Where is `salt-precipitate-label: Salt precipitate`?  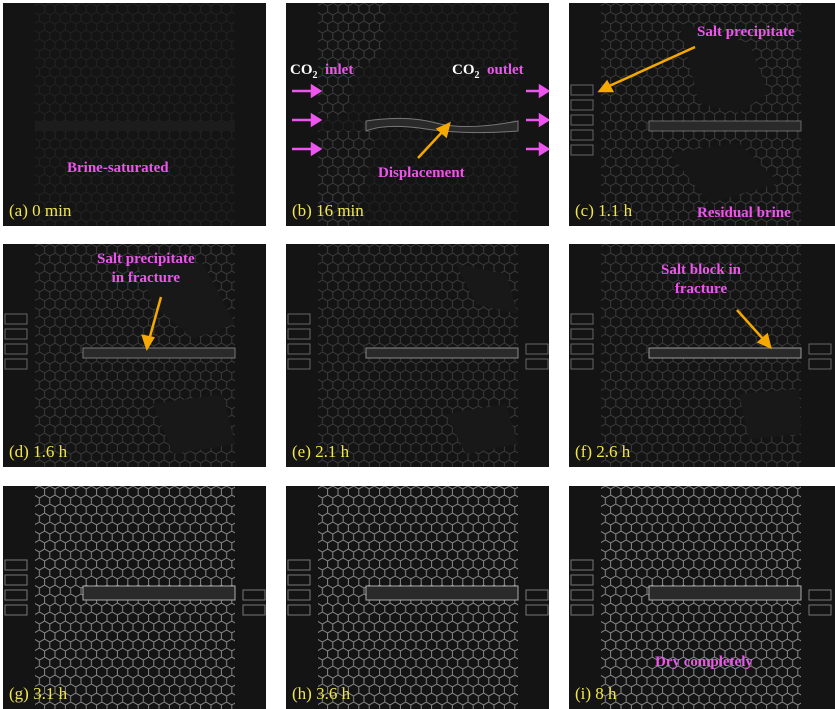
salt-precipitate-label: Salt precipitate is located at coordinates (746, 32).